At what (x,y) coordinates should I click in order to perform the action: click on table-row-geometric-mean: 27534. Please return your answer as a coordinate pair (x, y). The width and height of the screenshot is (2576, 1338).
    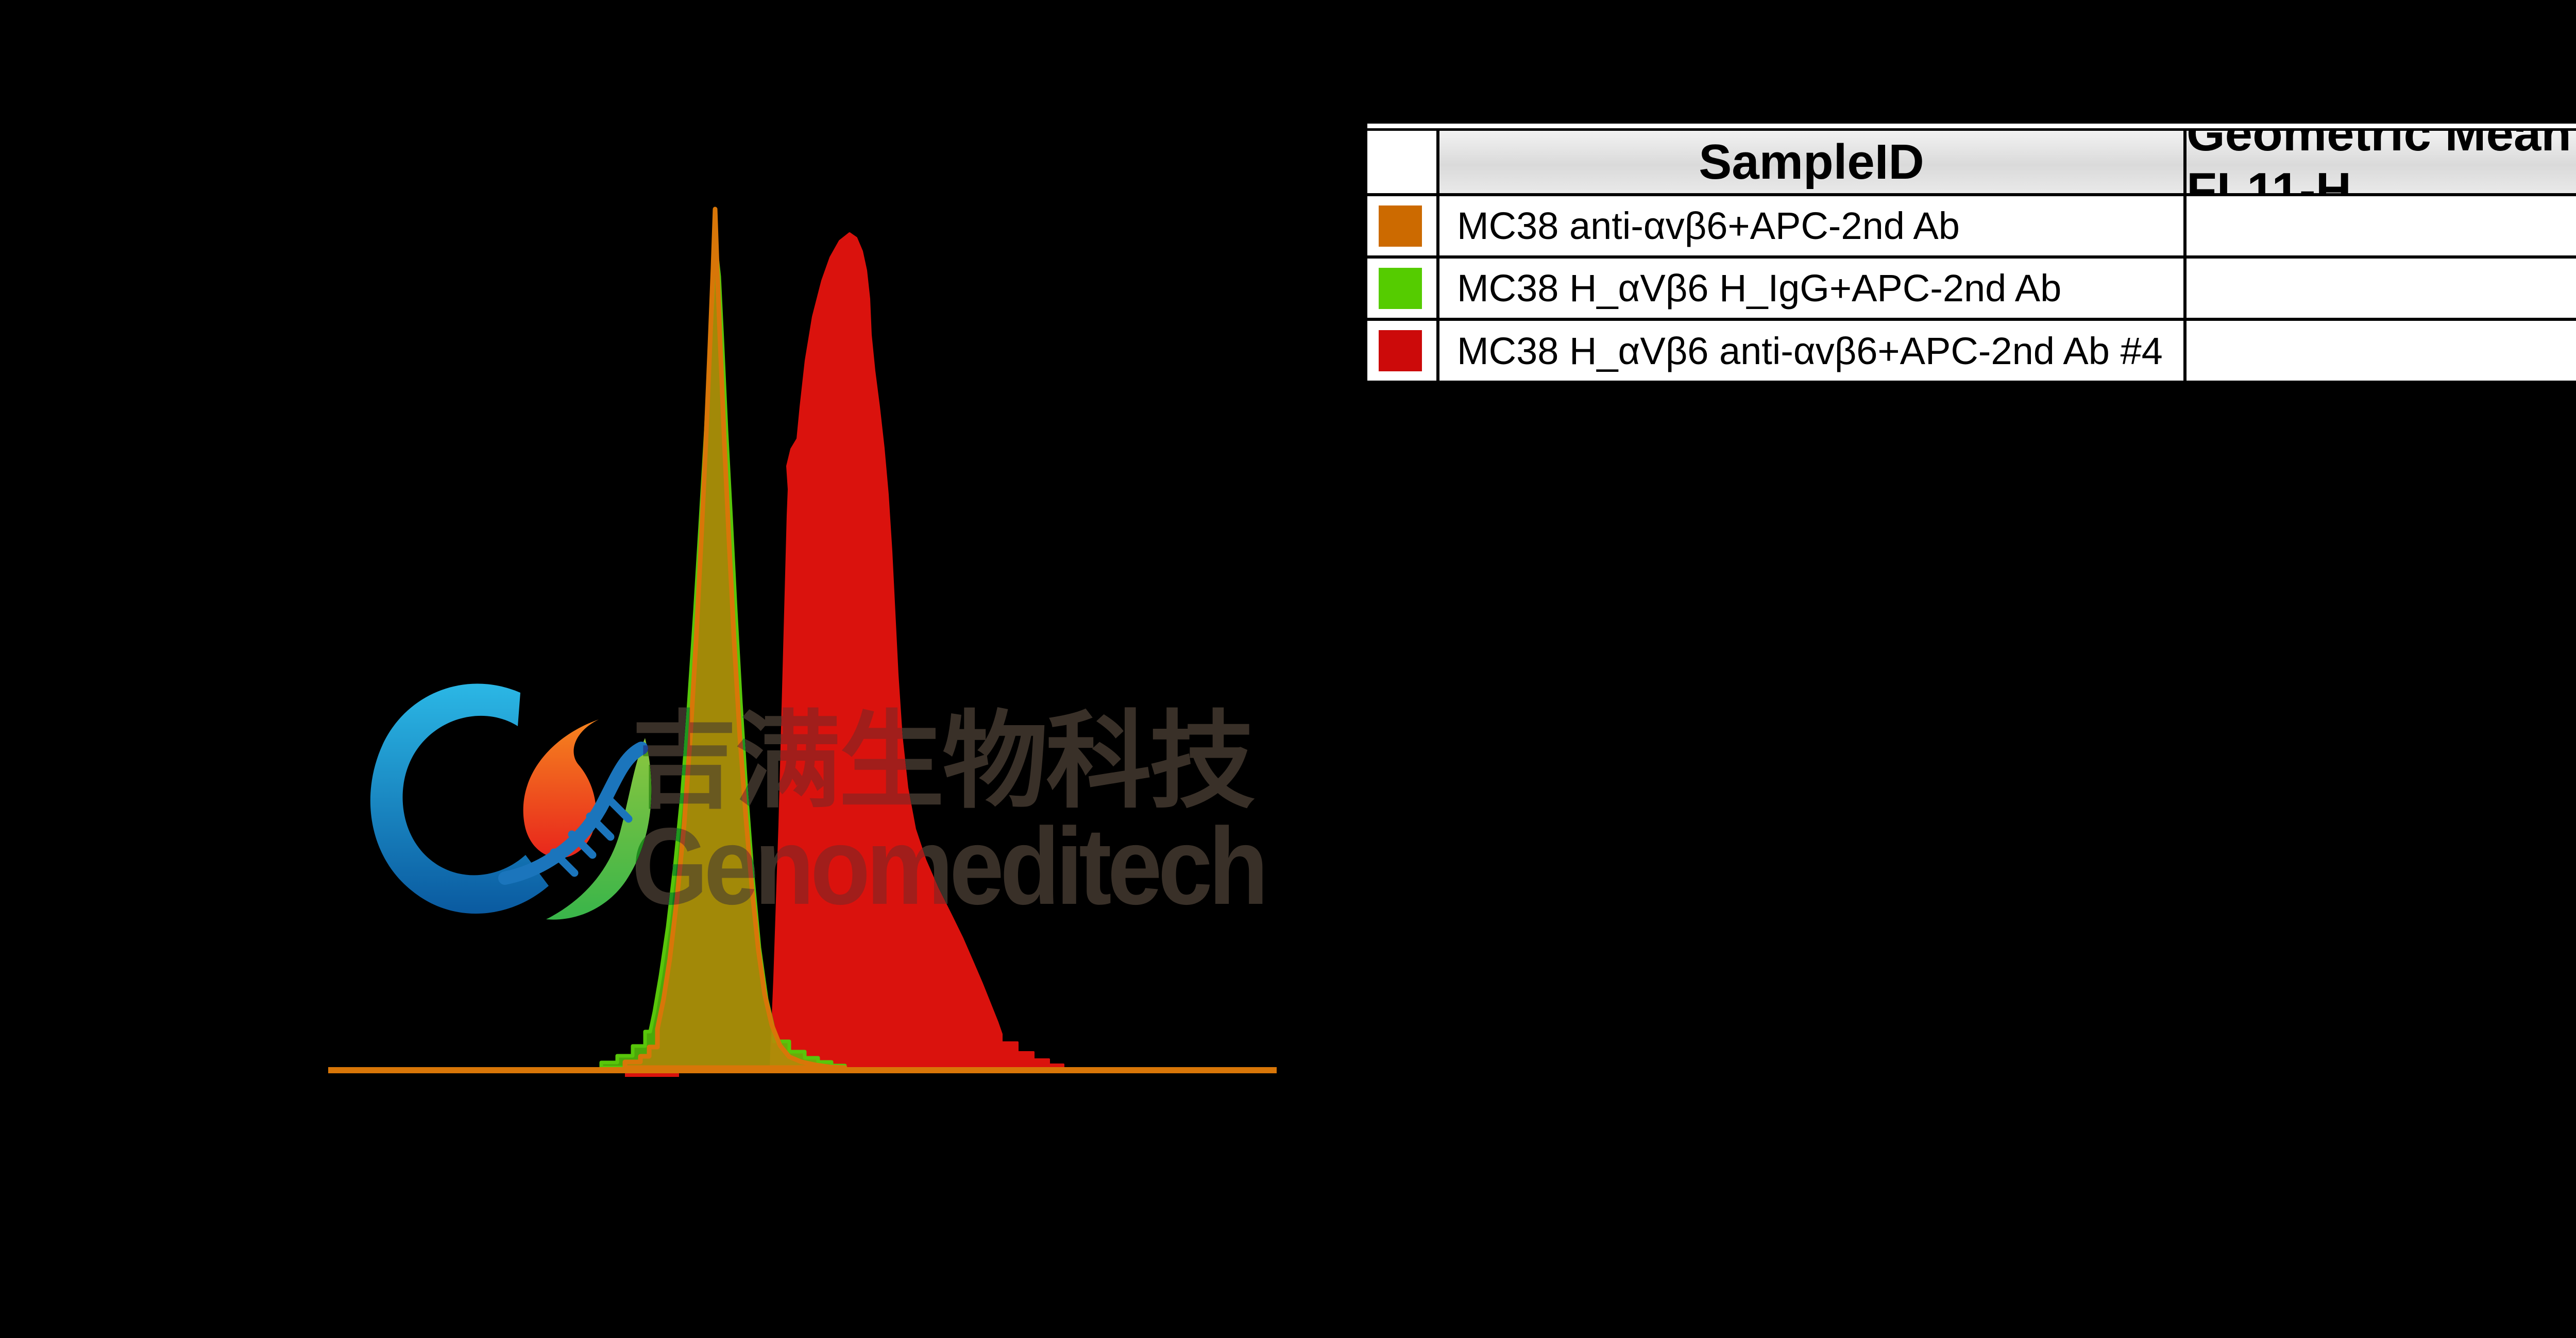
    Looking at the image, I should click on (2381, 351).